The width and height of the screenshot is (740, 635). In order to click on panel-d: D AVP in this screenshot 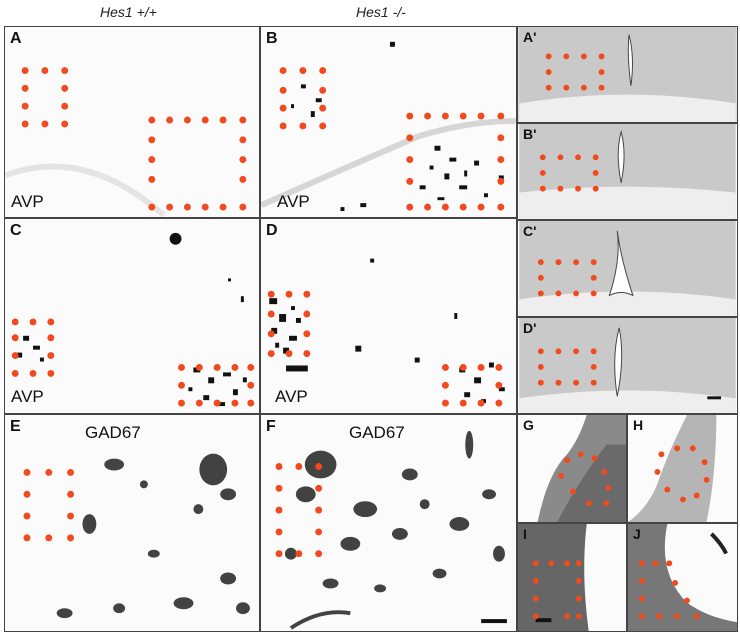, I will do `click(388, 316)`.